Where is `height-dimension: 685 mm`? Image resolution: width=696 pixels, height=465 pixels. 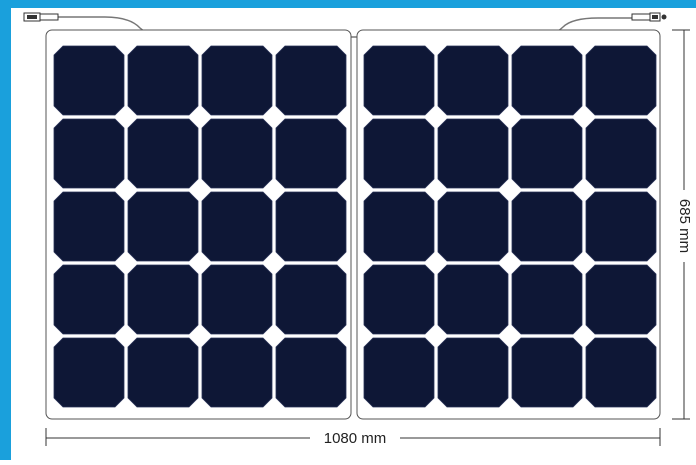
height-dimension: 685 mm is located at coordinates (682, 224).